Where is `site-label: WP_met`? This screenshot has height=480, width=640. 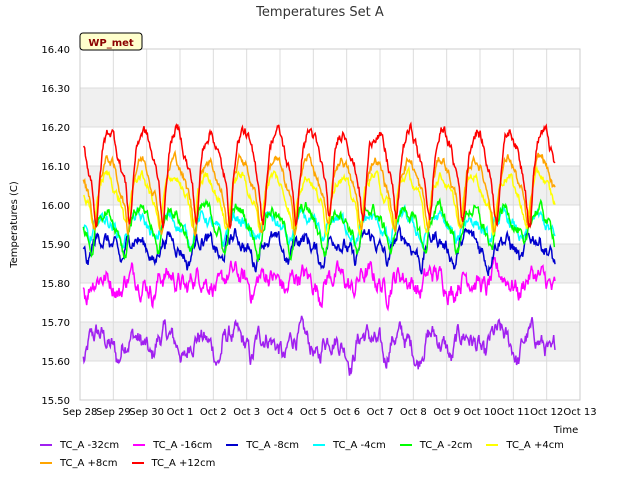
site-label: WP_met is located at coordinates (111, 43).